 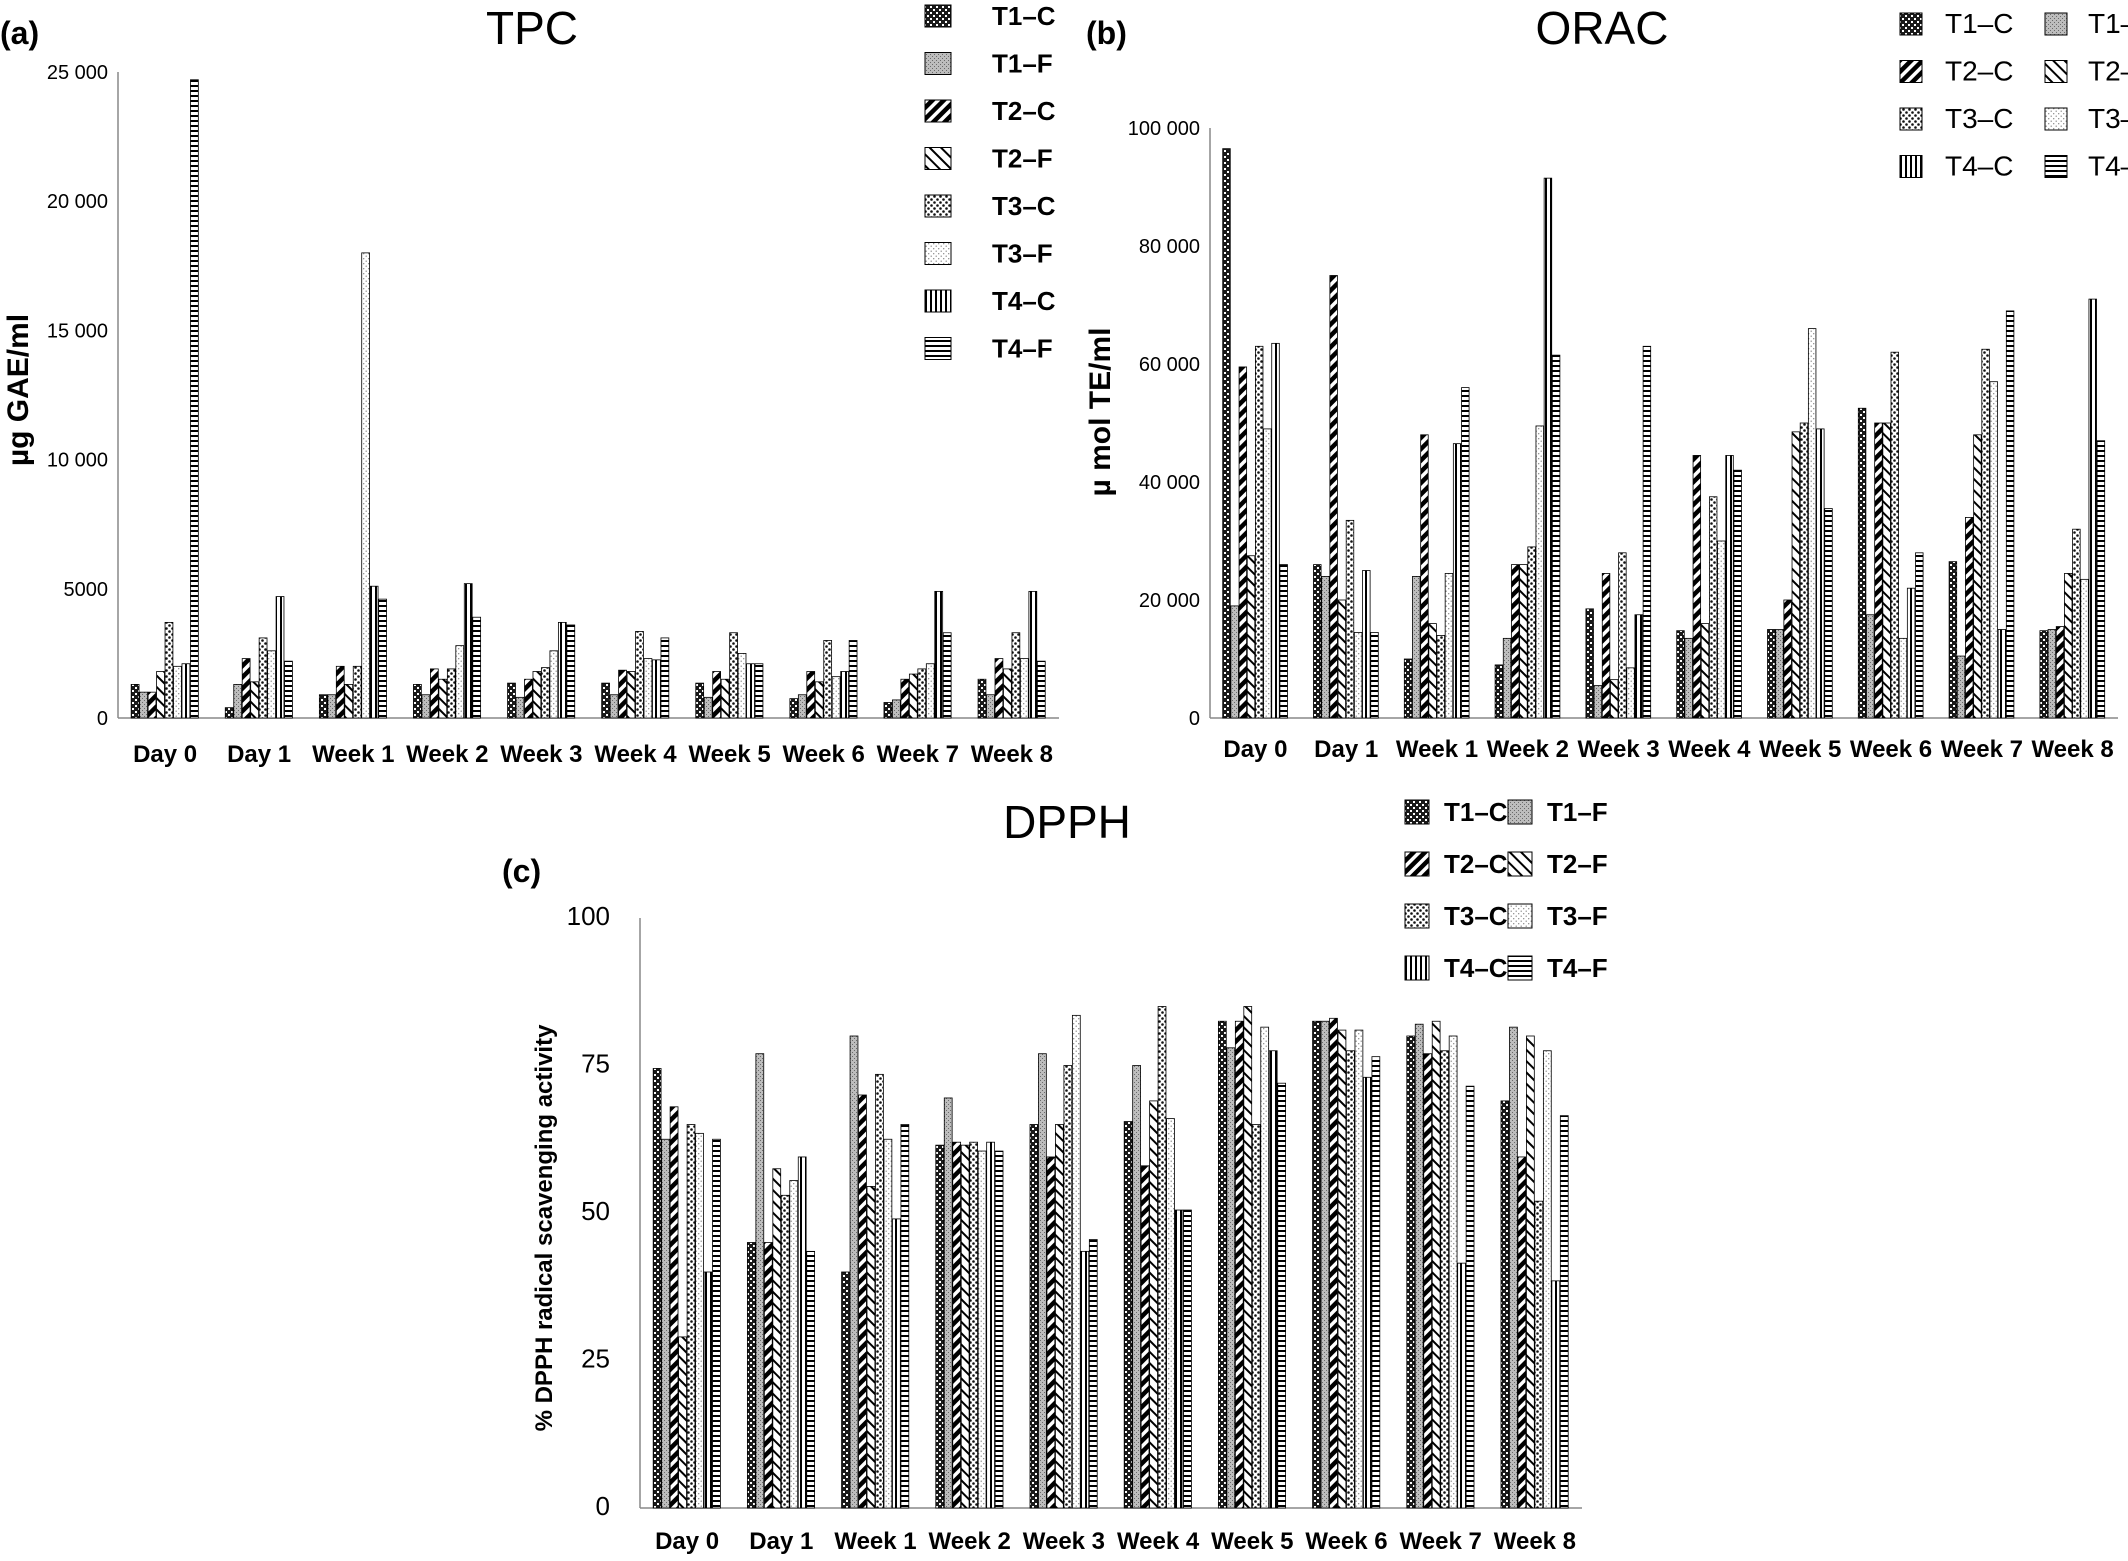 What do you see at coordinates (1598, 702) in the screenshot?
I see `orac-bar-week-3-t1-f` at bounding box center [1598, 702].